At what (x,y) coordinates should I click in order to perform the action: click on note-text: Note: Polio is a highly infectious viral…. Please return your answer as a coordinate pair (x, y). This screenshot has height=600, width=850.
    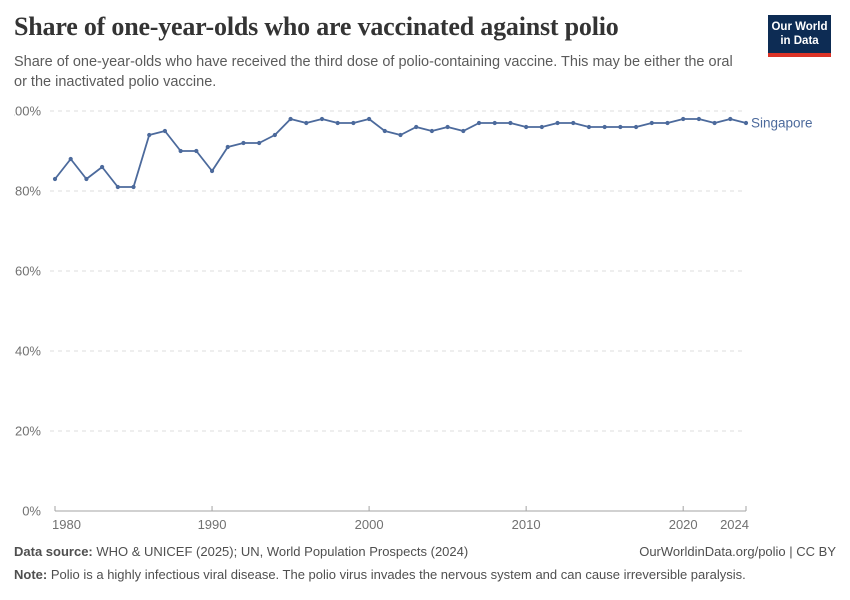
    Looking at the image, I should click on (380, 575).